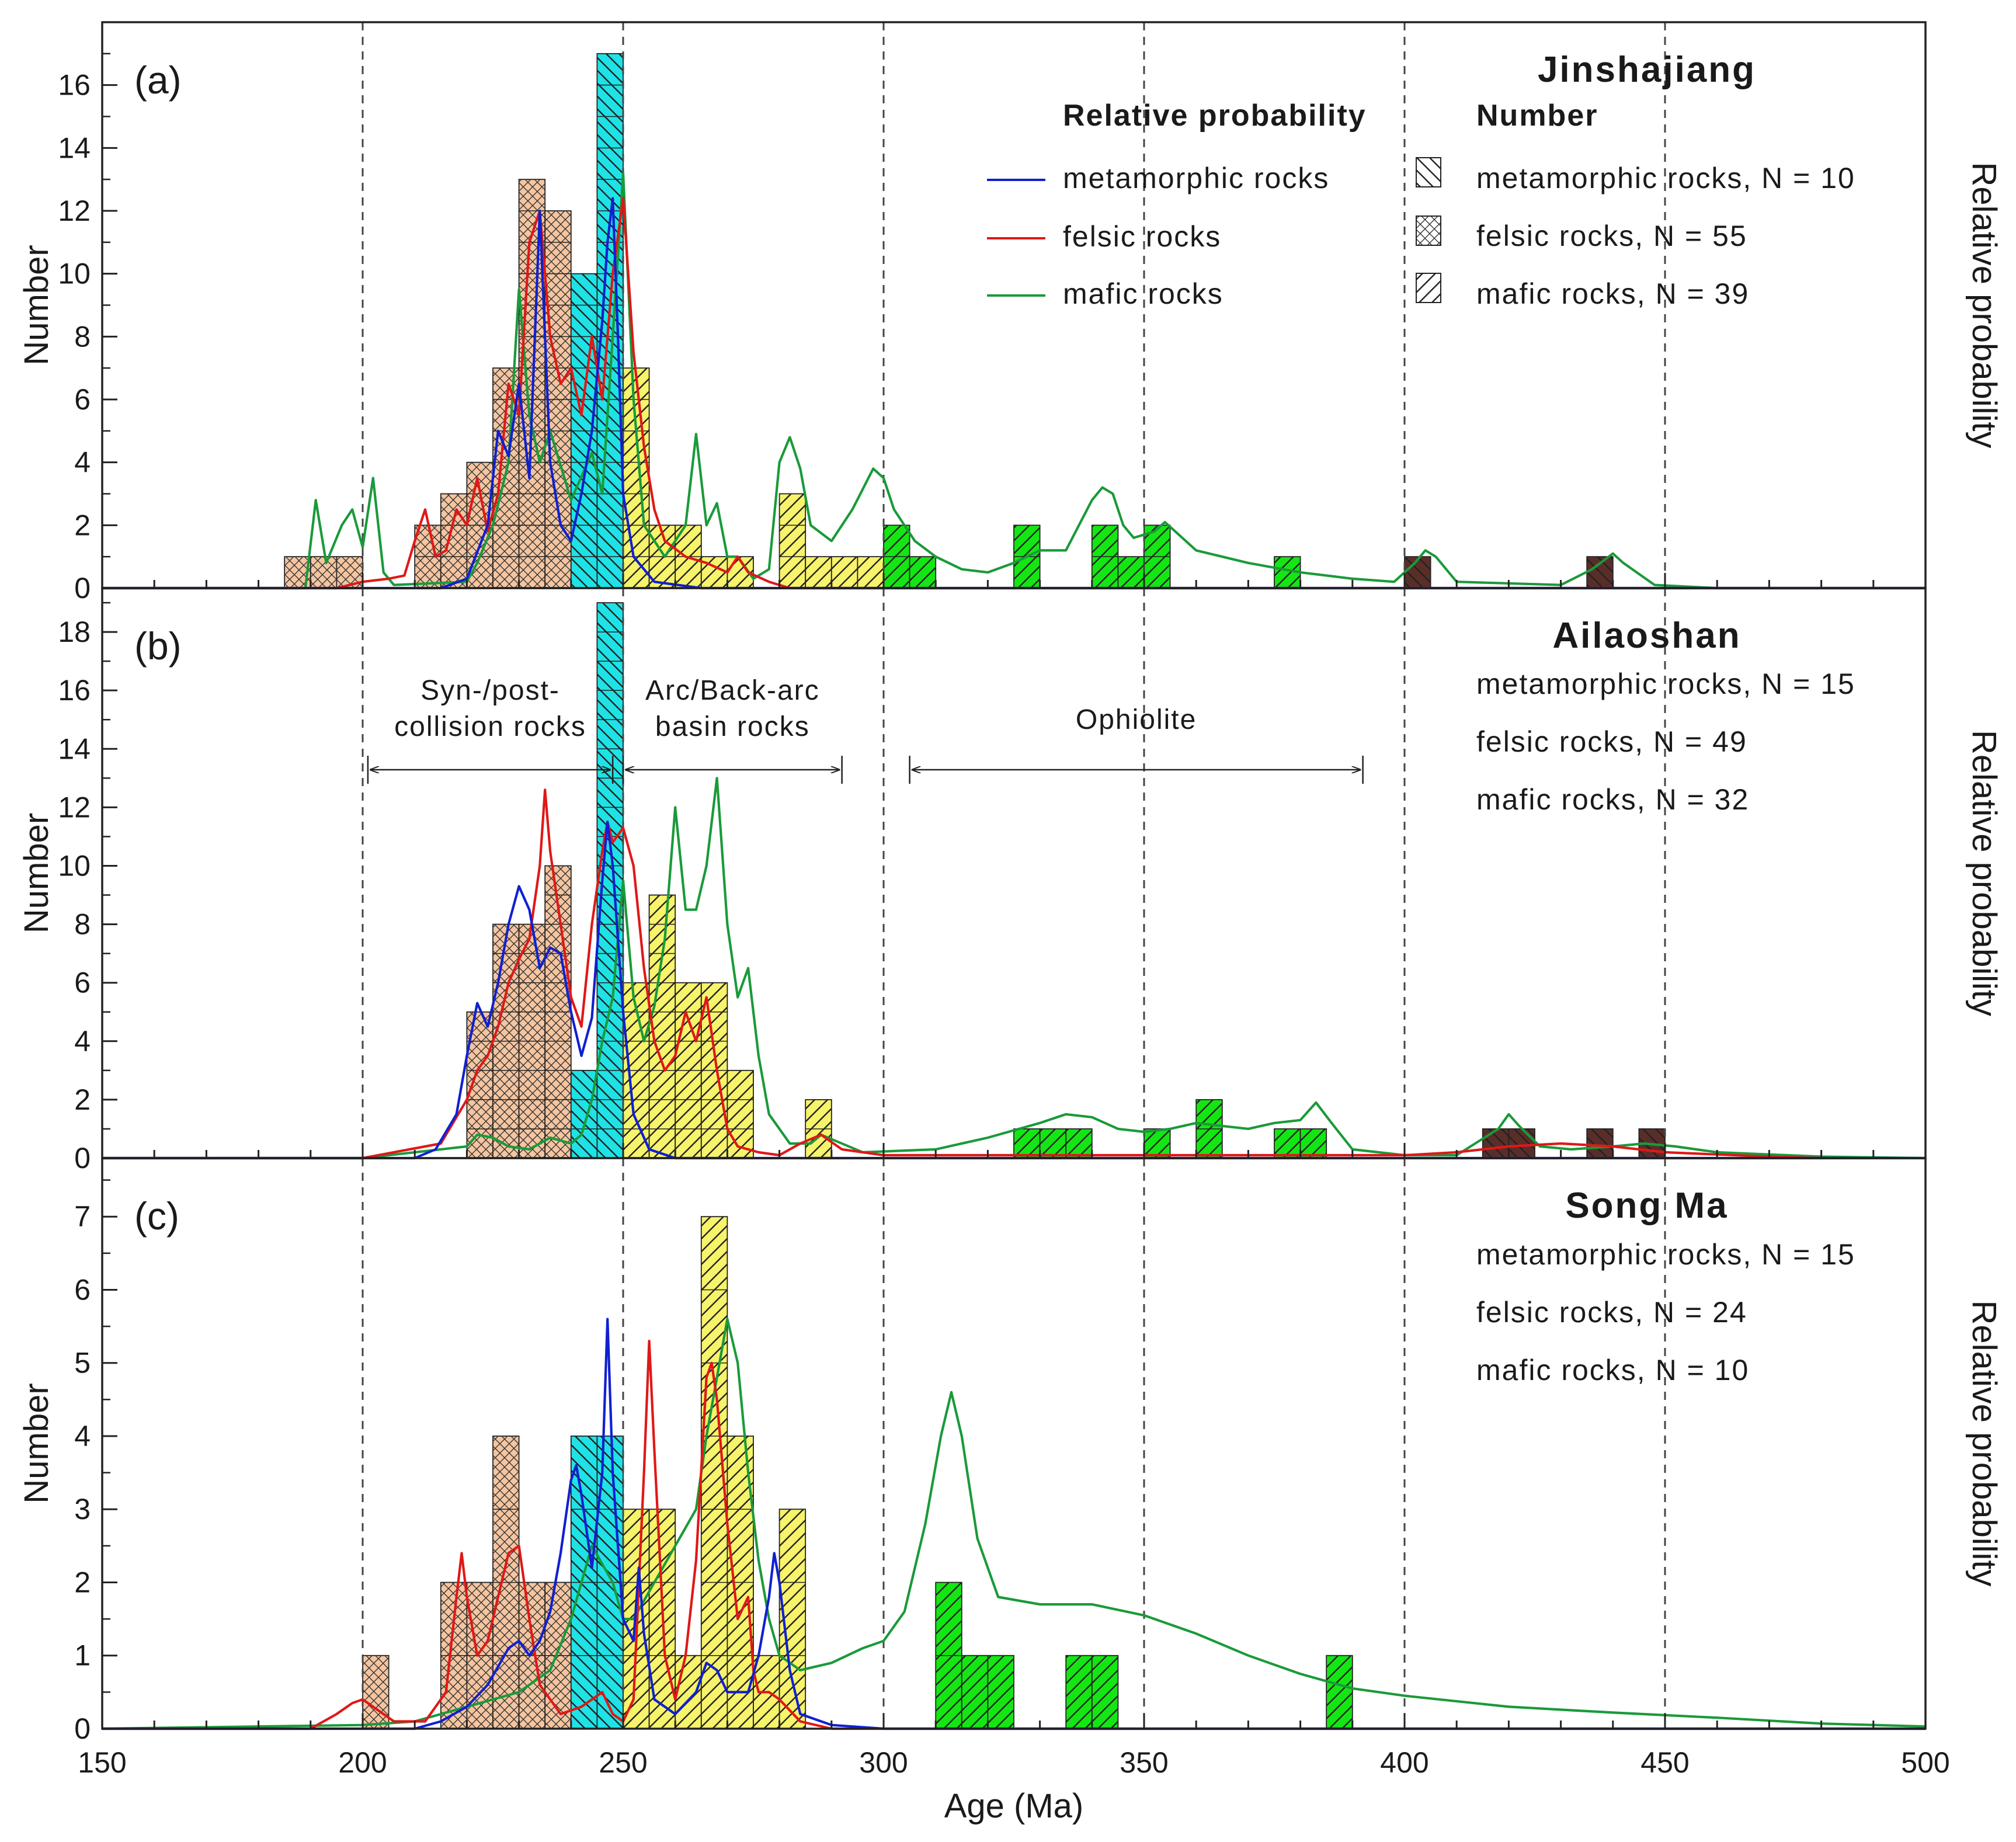  What do you see at coordinates (1925, 1762) in the screenshot?
I see `x-tick-label: 500` at bounding box center [1925, 1762].